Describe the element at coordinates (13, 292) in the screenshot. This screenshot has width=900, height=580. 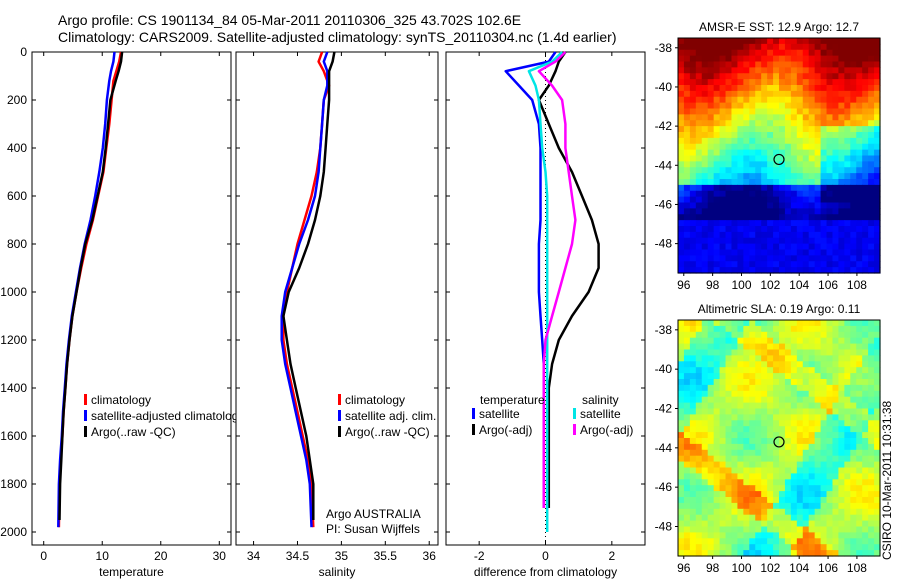
I see `y-tick-label: 1000` at that location.